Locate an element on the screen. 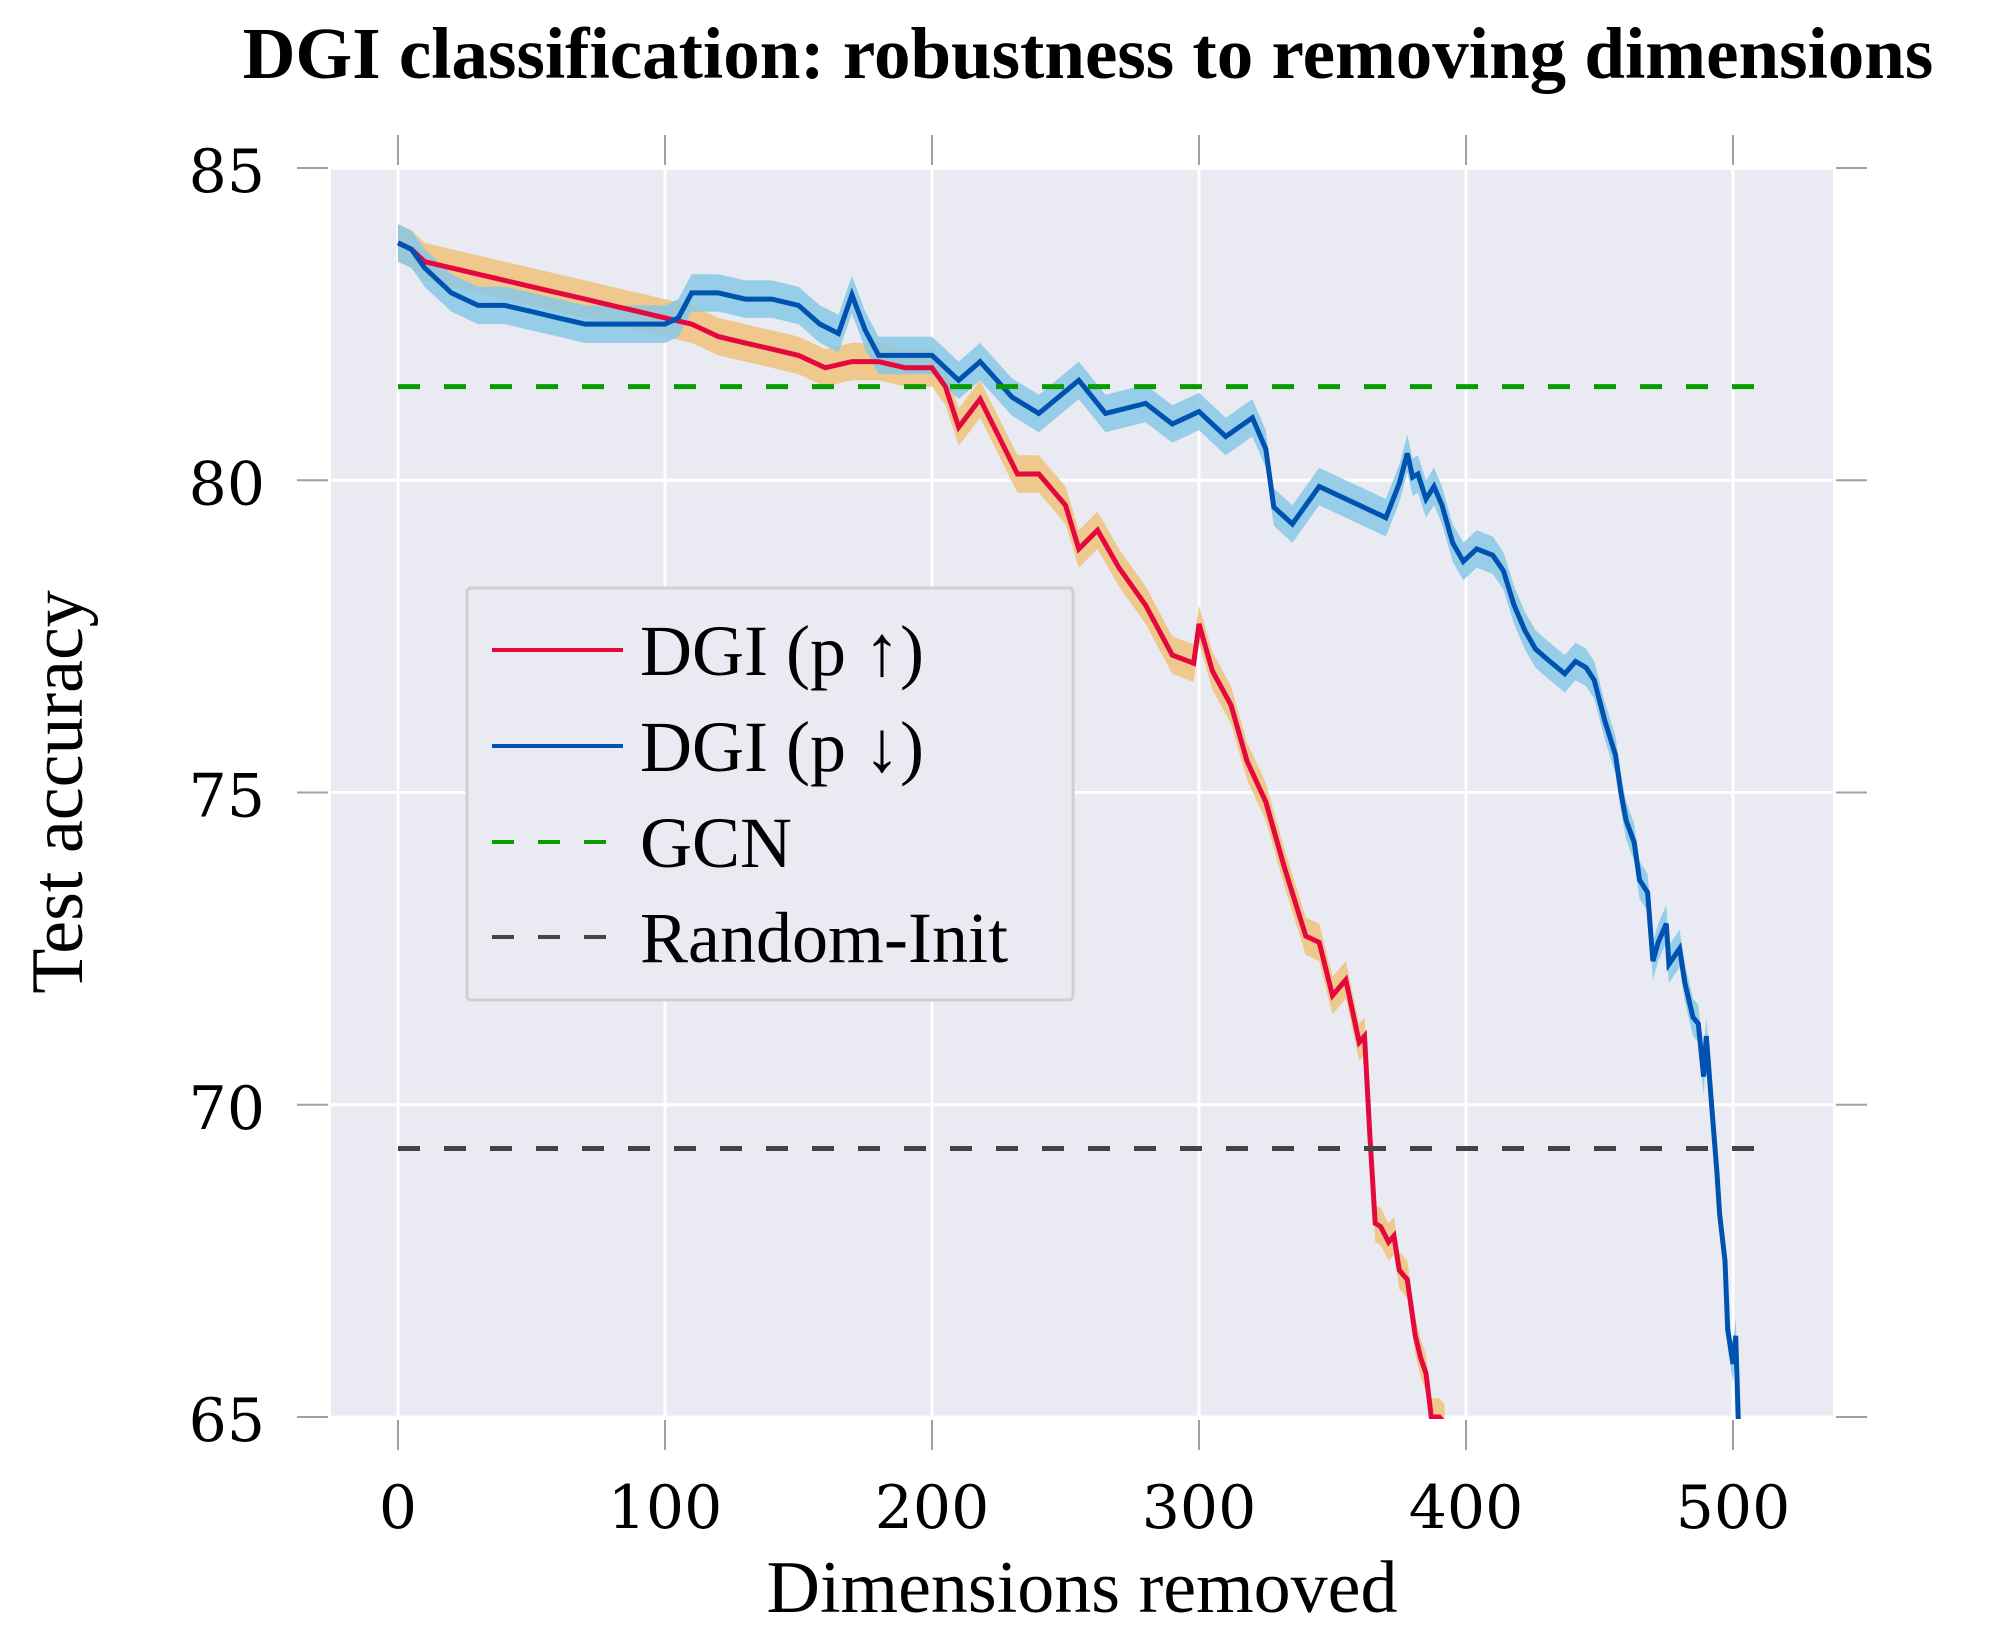  legend-item: DGI (p ↑) is located at coordinates (708, 651).